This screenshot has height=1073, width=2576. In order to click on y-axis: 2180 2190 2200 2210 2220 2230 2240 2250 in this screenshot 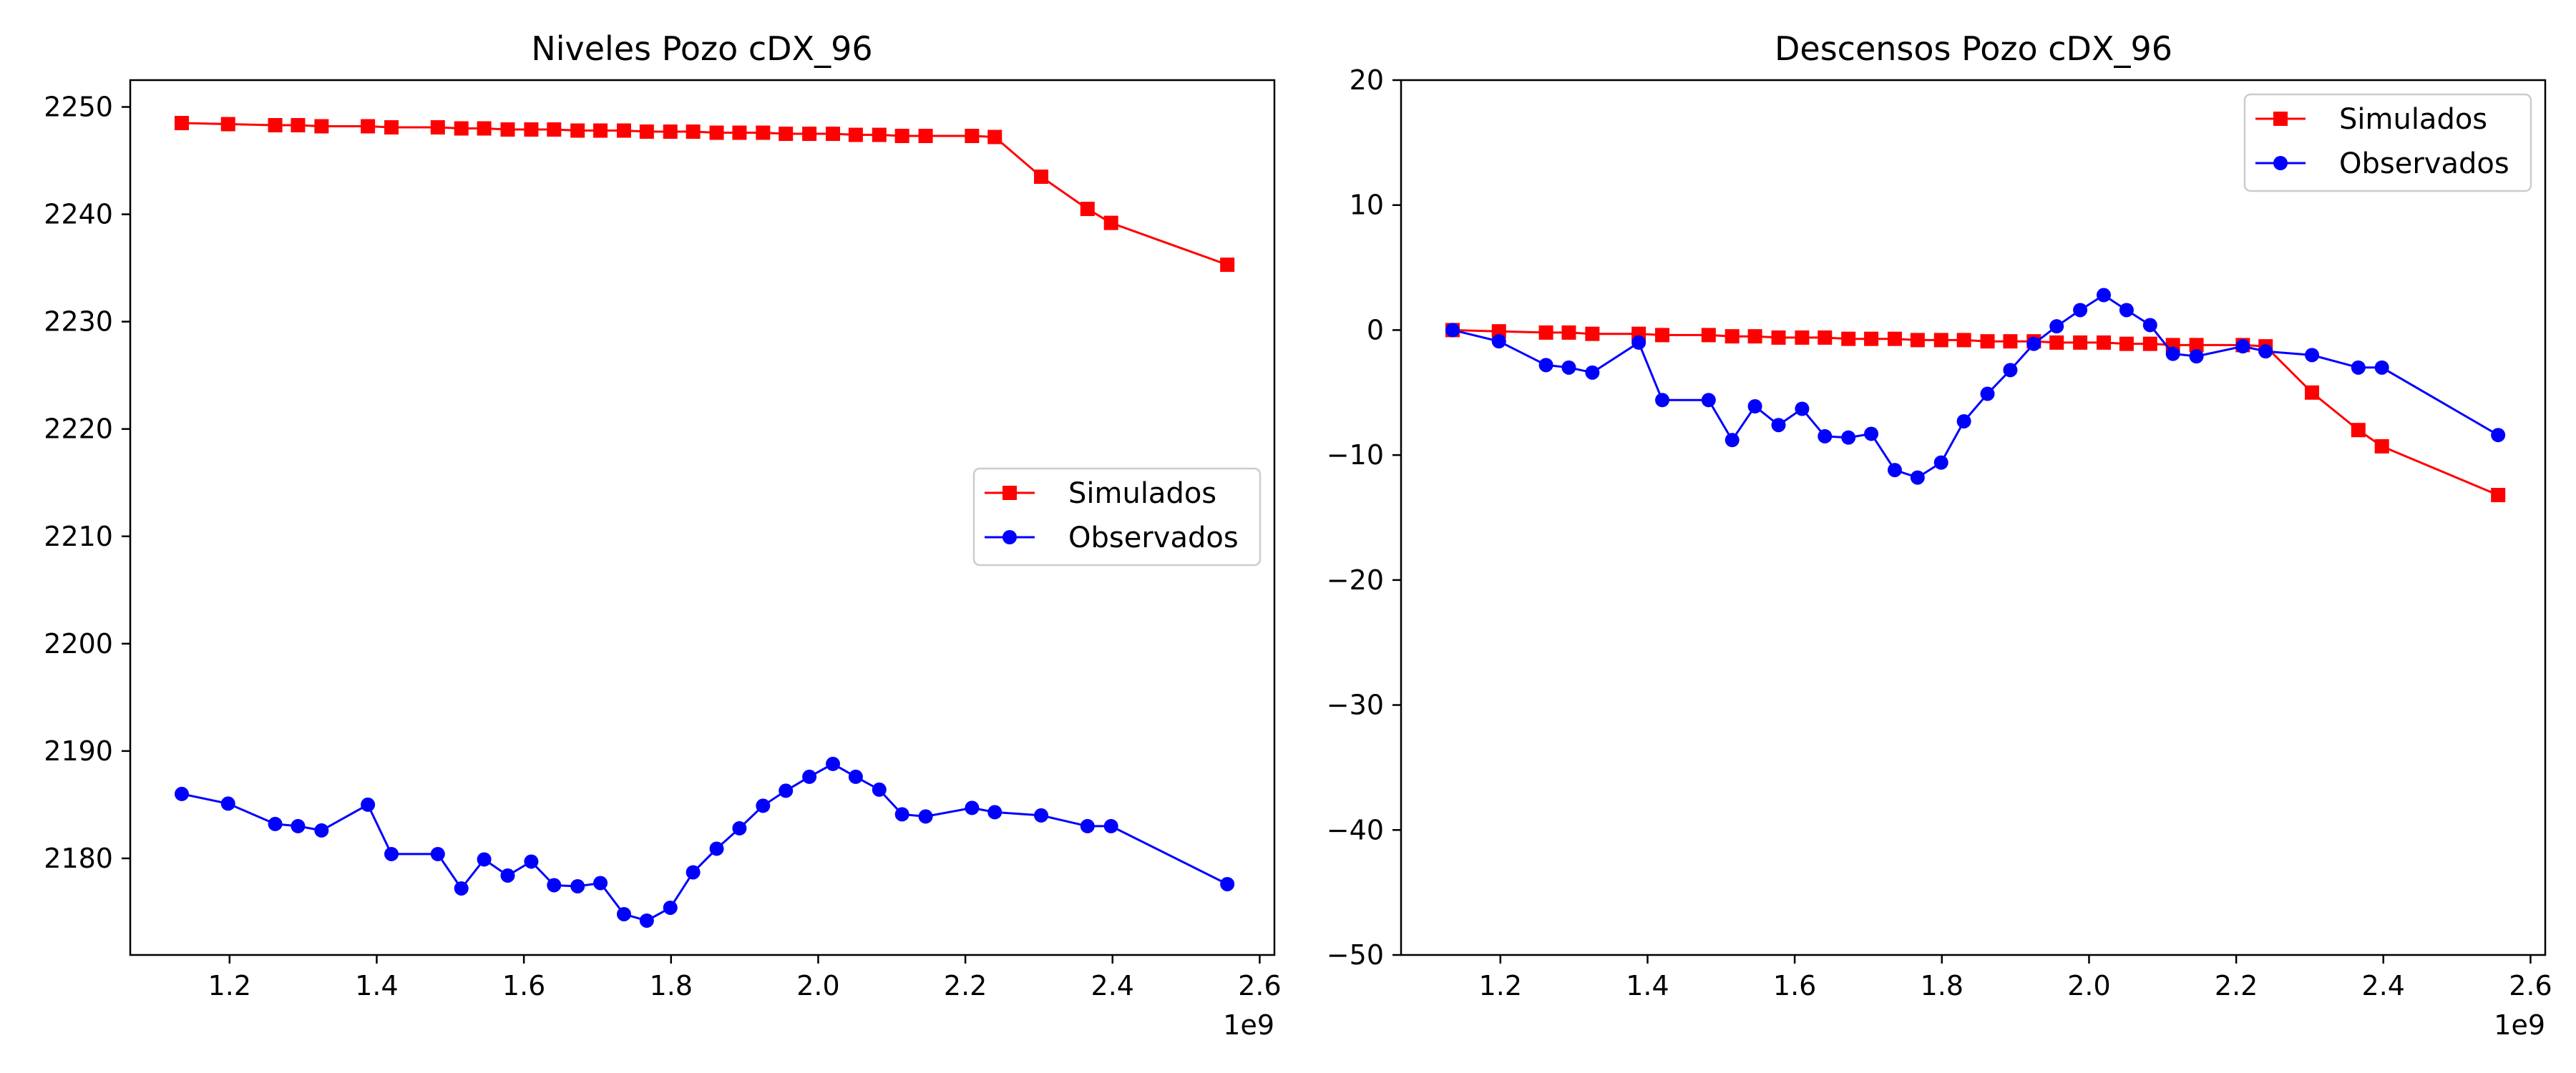, I will do `click(87, 483)`.